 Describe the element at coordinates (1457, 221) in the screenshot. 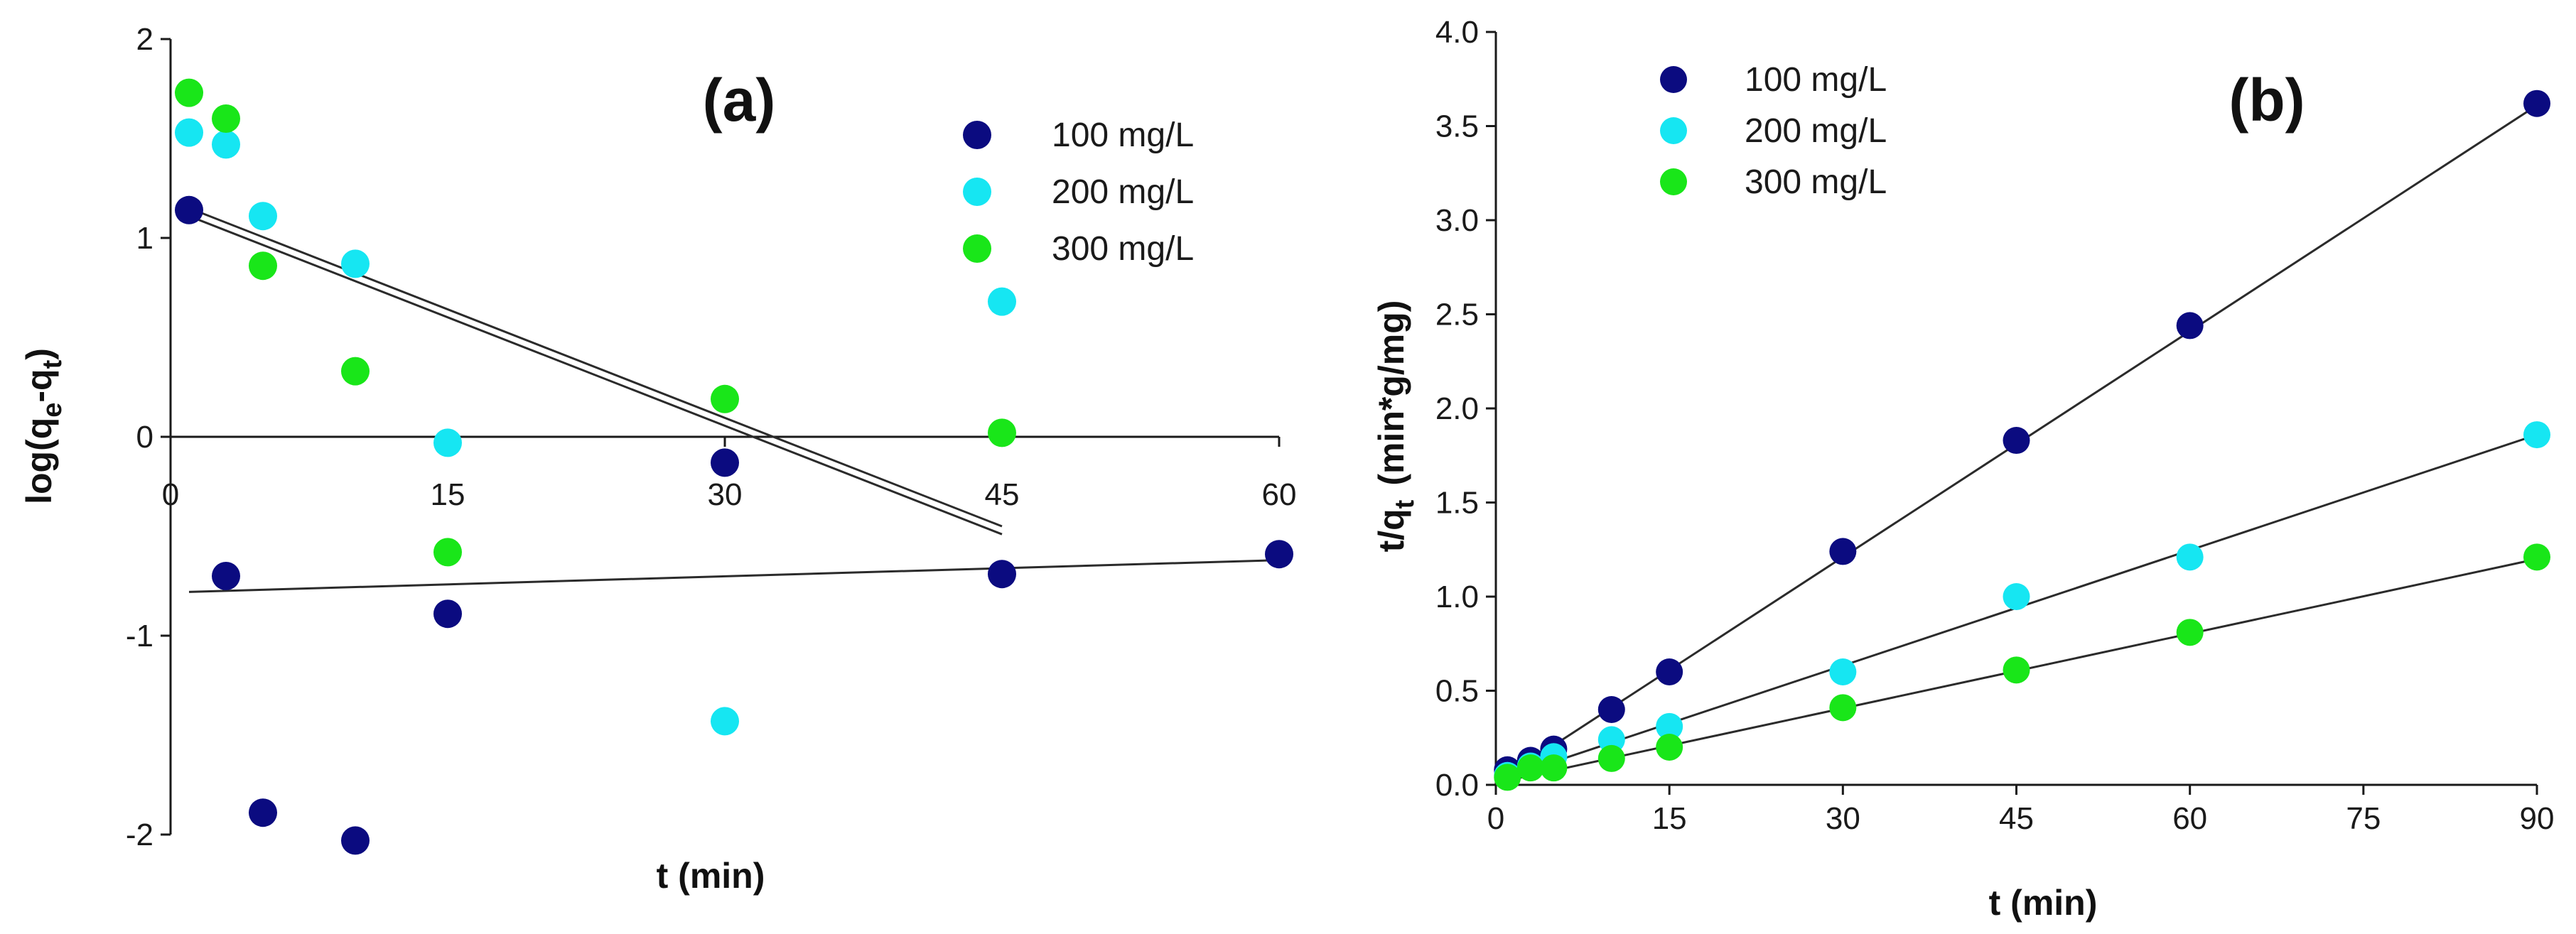

I see `chart-b-y-tick-label: 3.0` at that location.